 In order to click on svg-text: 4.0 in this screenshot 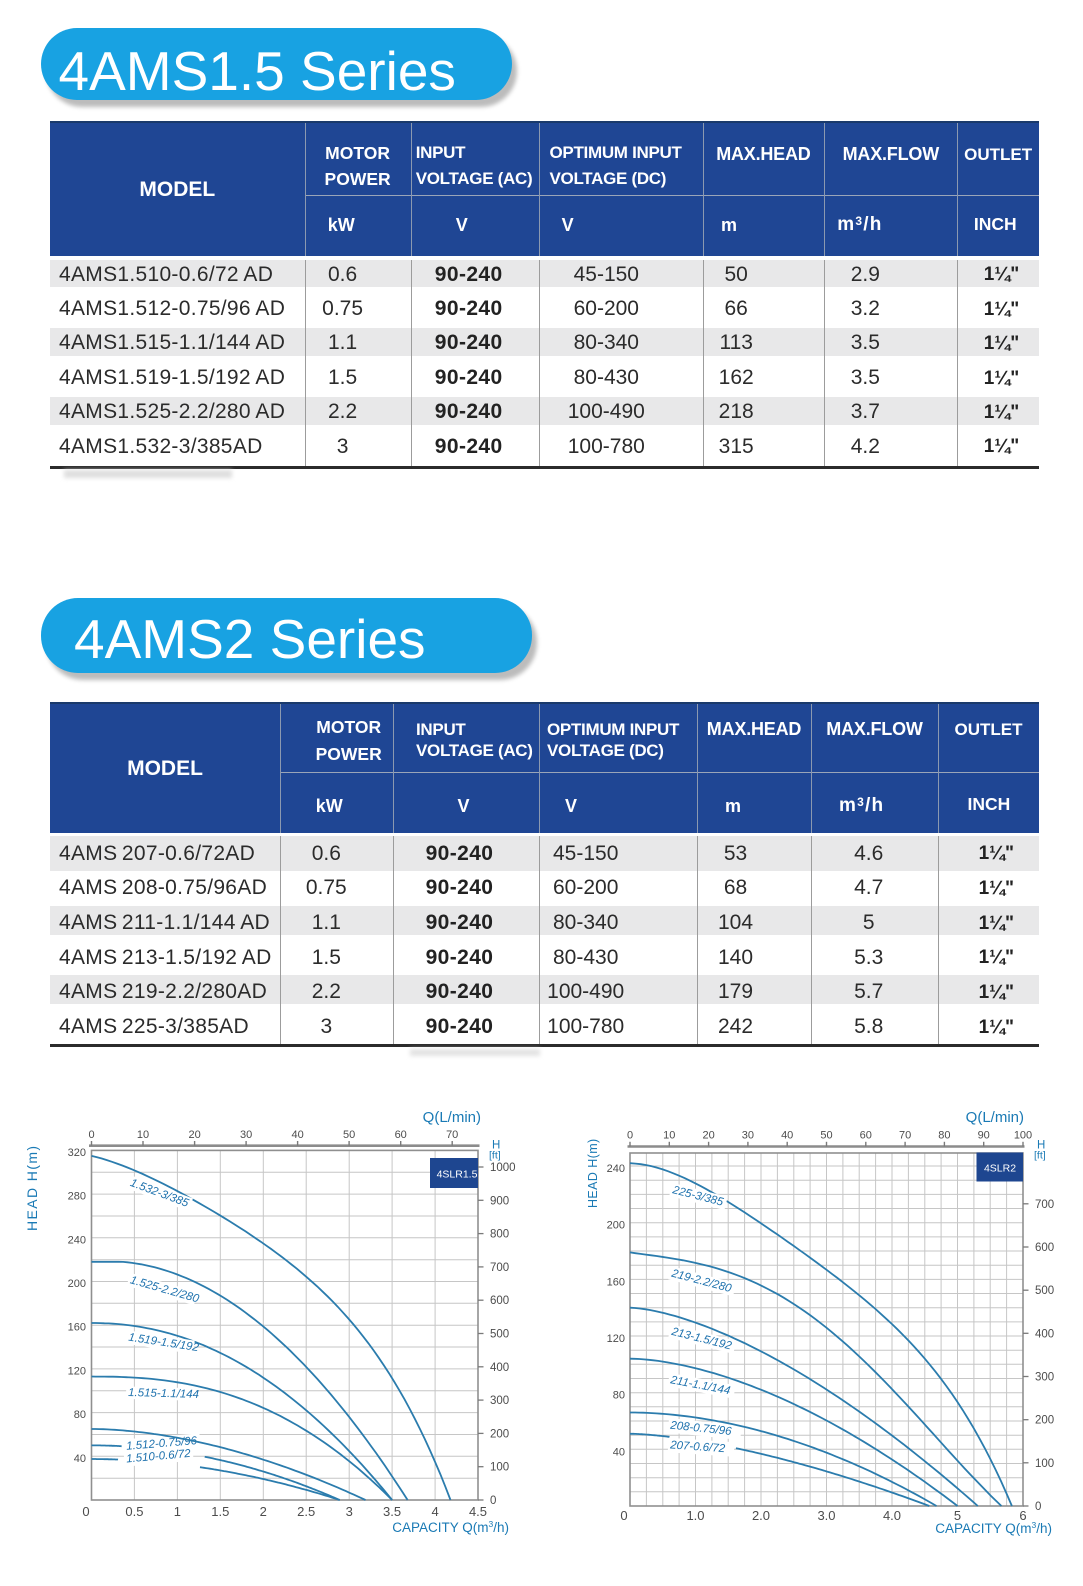, I will do `click(892, 1515)`.